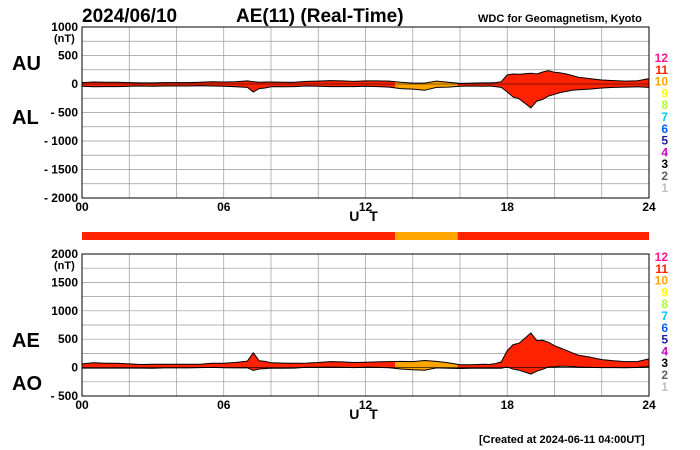 This screenshot has height=450, width=700. What do you see at coordinates (64, 254) in the screenshot?
I see `y-tick-label: 2000` at bounding box center [64, 254].